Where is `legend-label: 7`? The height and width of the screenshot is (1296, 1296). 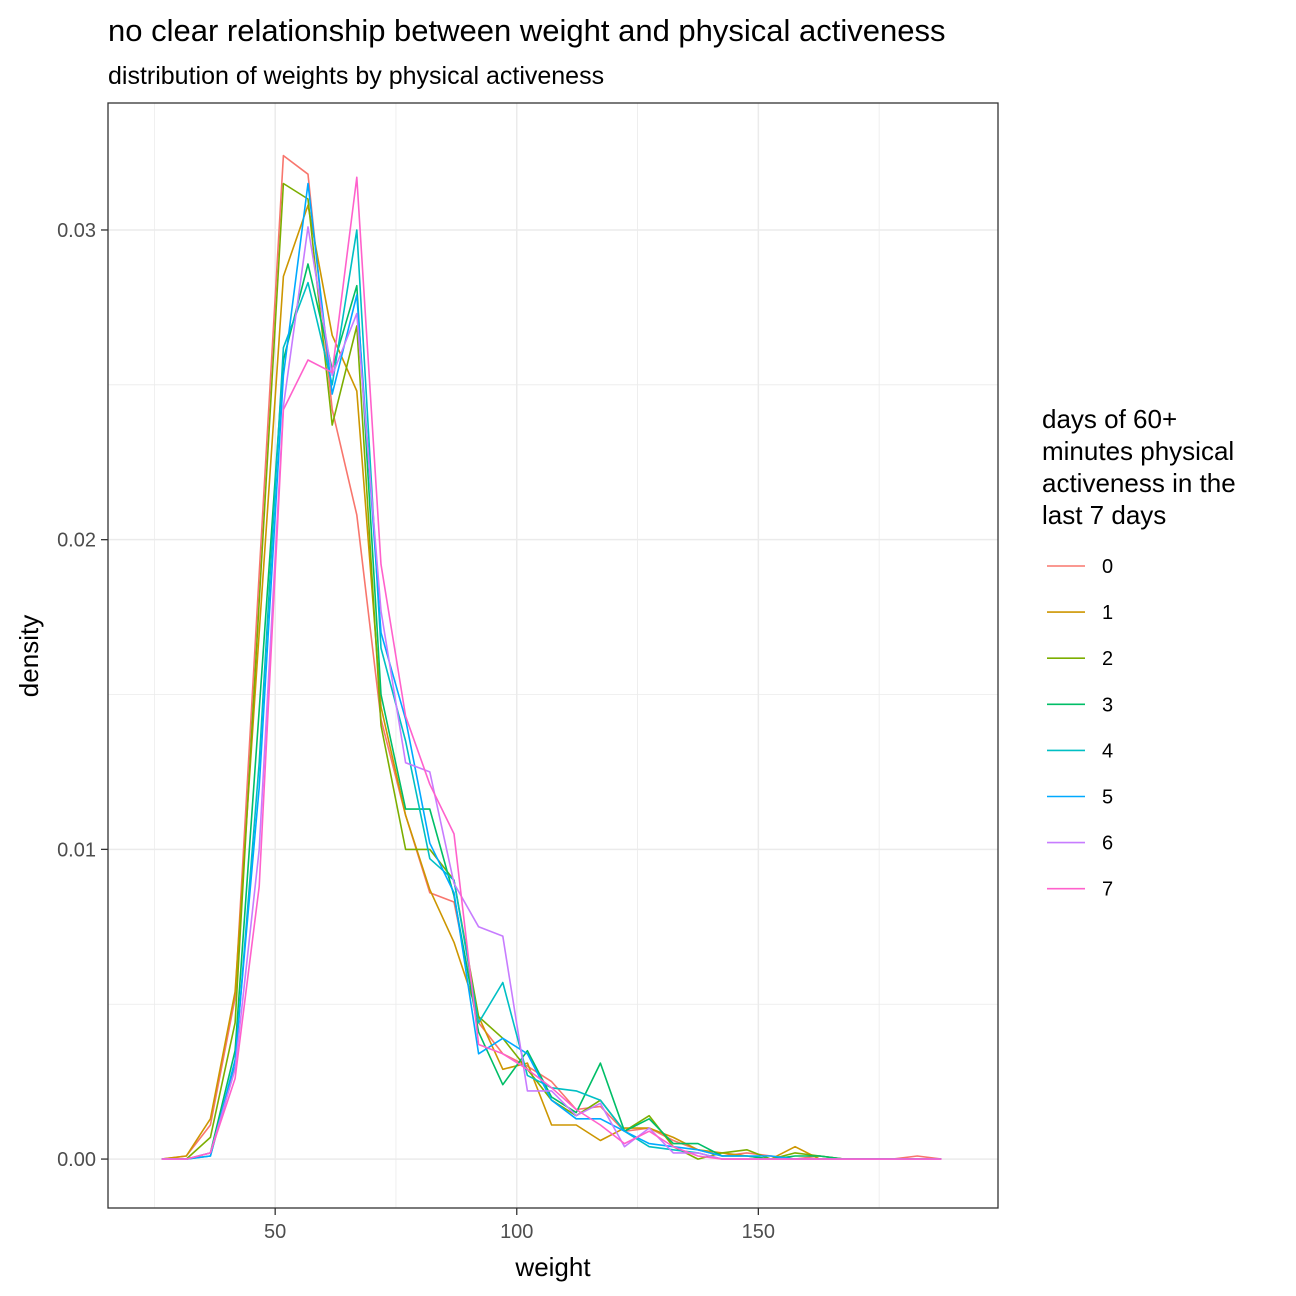 legend-label: 7 is located at coordinates (1107, 890).